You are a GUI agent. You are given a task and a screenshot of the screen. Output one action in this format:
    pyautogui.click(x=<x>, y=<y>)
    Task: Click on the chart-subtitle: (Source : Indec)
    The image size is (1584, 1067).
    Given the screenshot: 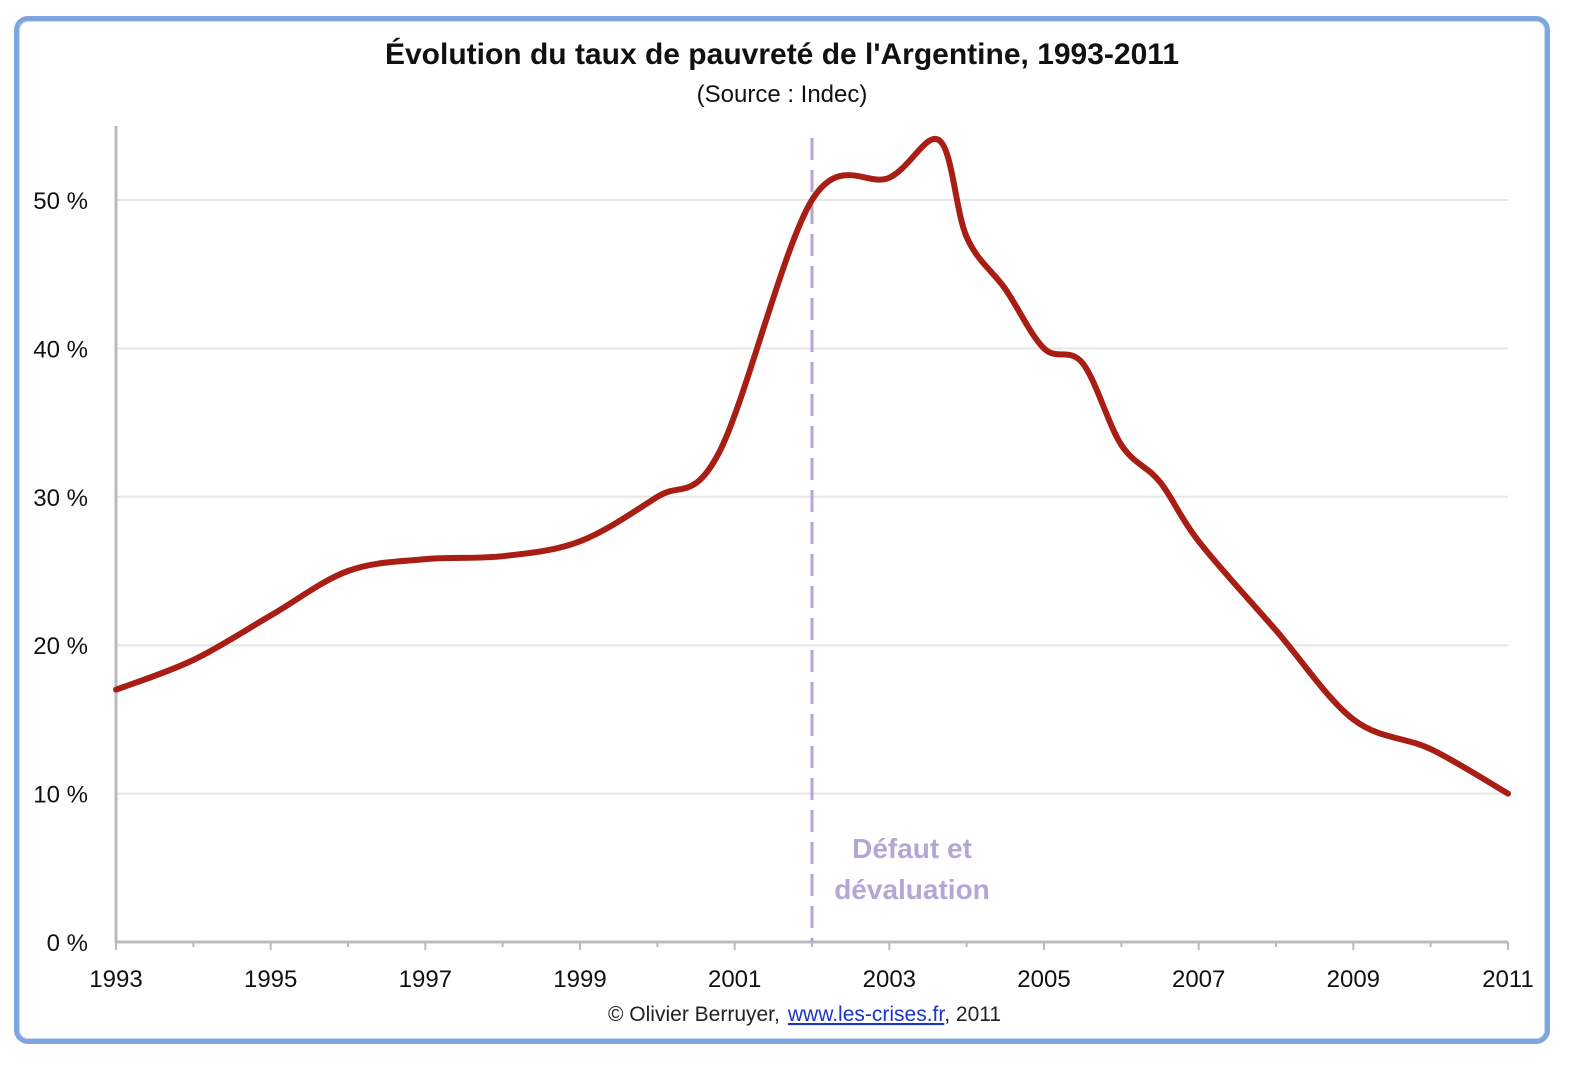 What is the action you would take?
    pyautogui.click(x=782, y=94)
    